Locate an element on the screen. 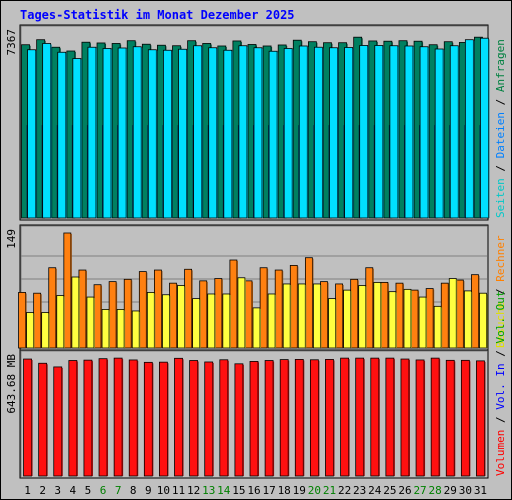  legend-item: Seiten is located at coordinates (500, 198).